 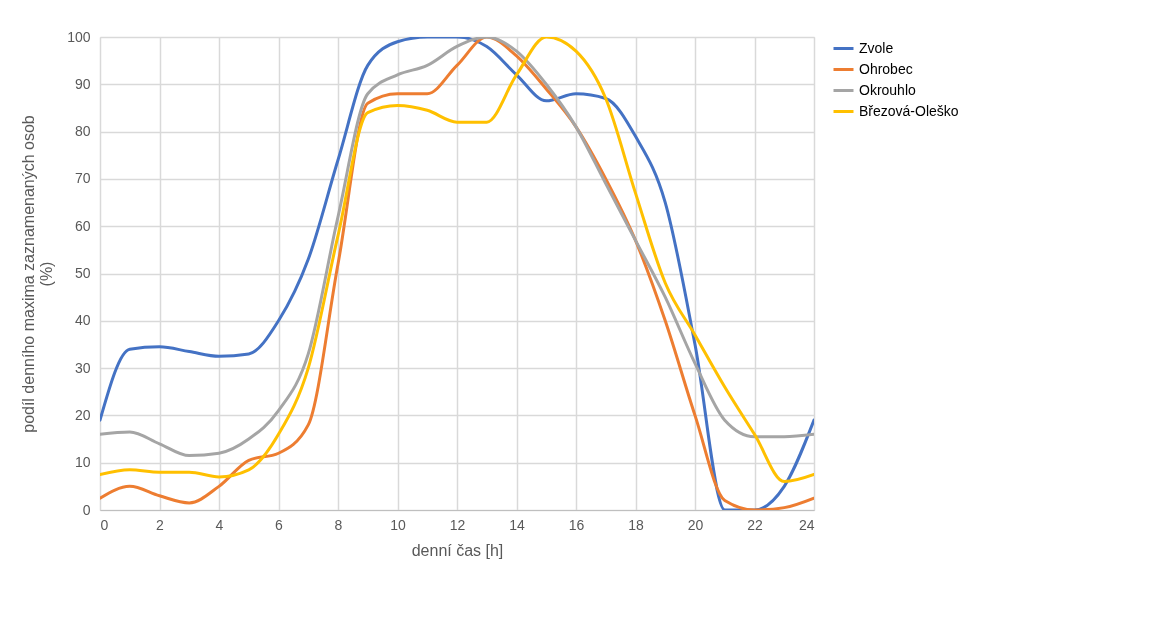 I want to click on x-tick-label: 2, so click(x=160, y=524).